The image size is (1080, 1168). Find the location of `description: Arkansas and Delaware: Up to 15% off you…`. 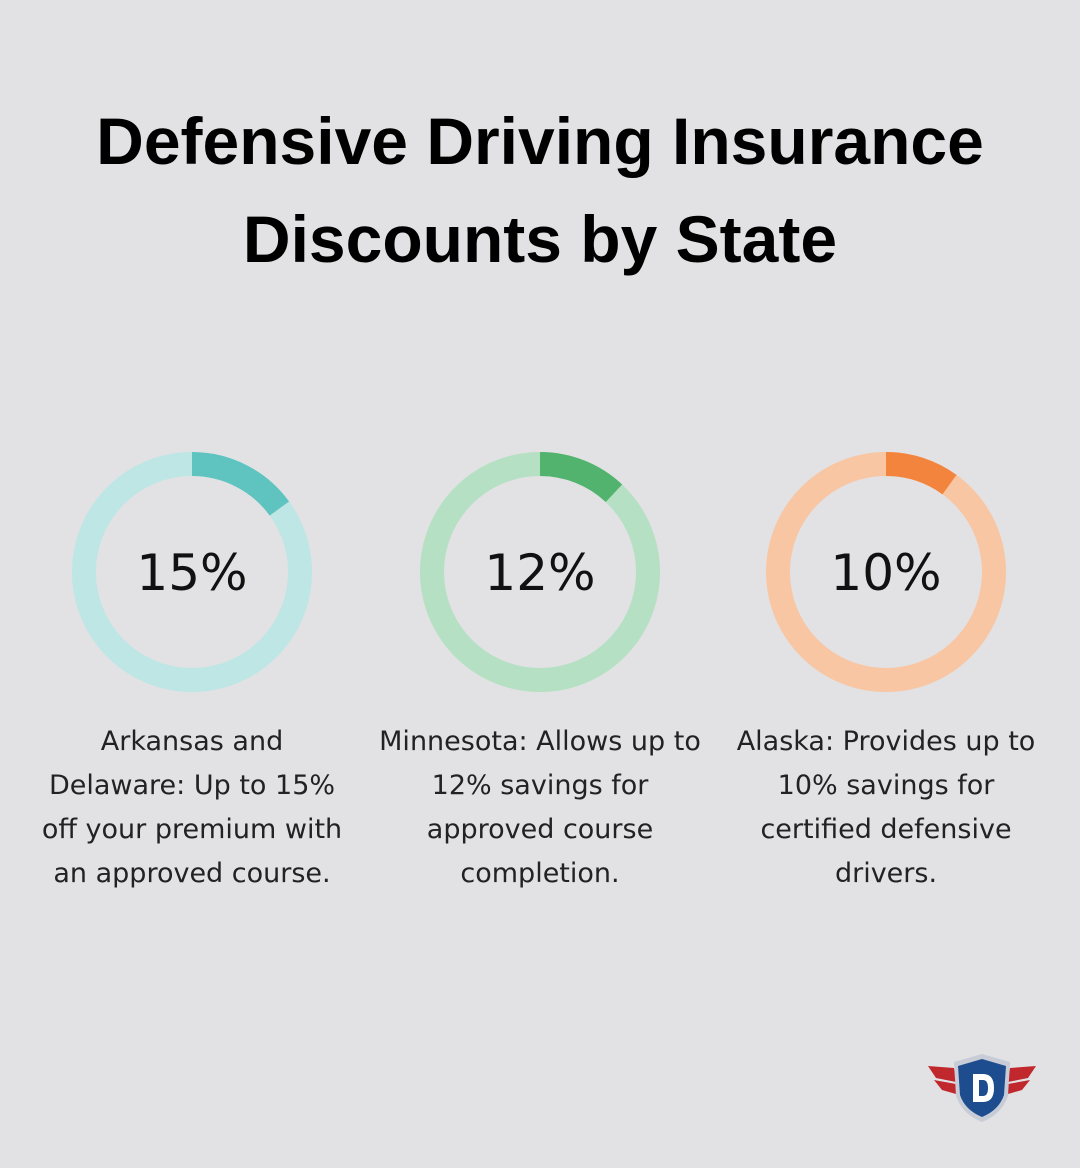

description: Arkansas and Delaware: Up to 15% off you… is located at coordinates (192, 807).